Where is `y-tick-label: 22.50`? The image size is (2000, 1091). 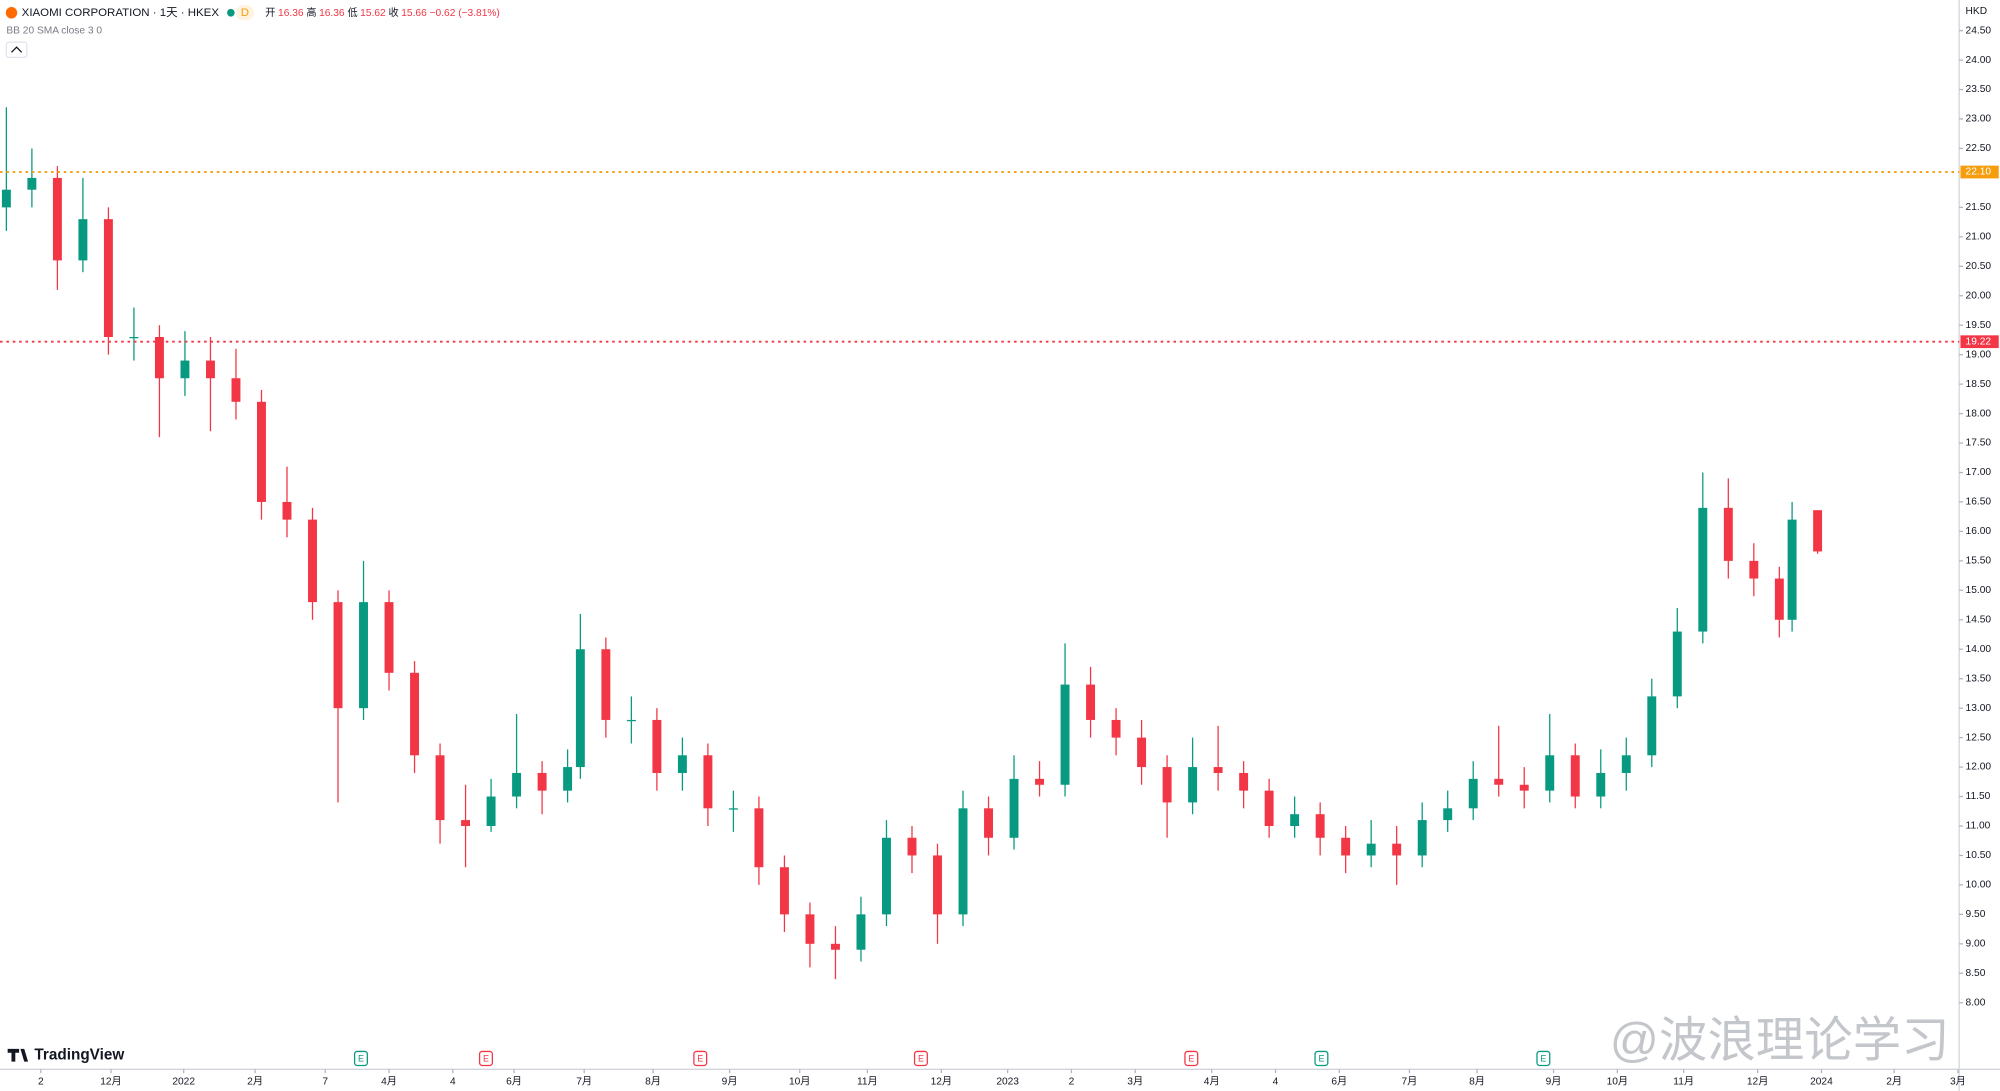 y-tick-label: 22.50 is located at coordinates (1979, 148).